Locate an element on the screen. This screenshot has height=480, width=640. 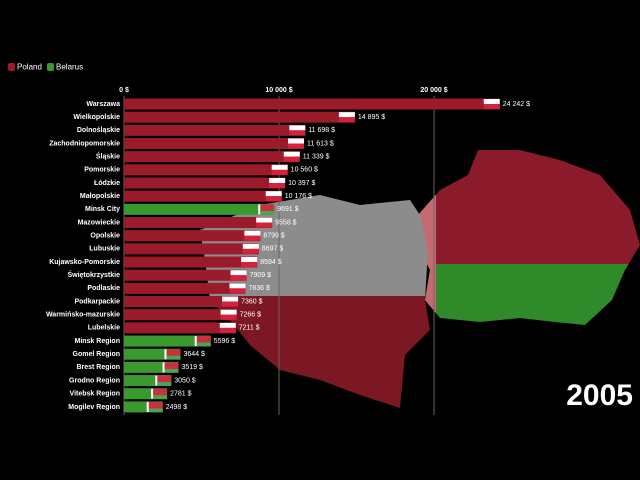
value-label: 3644 $ is located at coordinates (194, 354).